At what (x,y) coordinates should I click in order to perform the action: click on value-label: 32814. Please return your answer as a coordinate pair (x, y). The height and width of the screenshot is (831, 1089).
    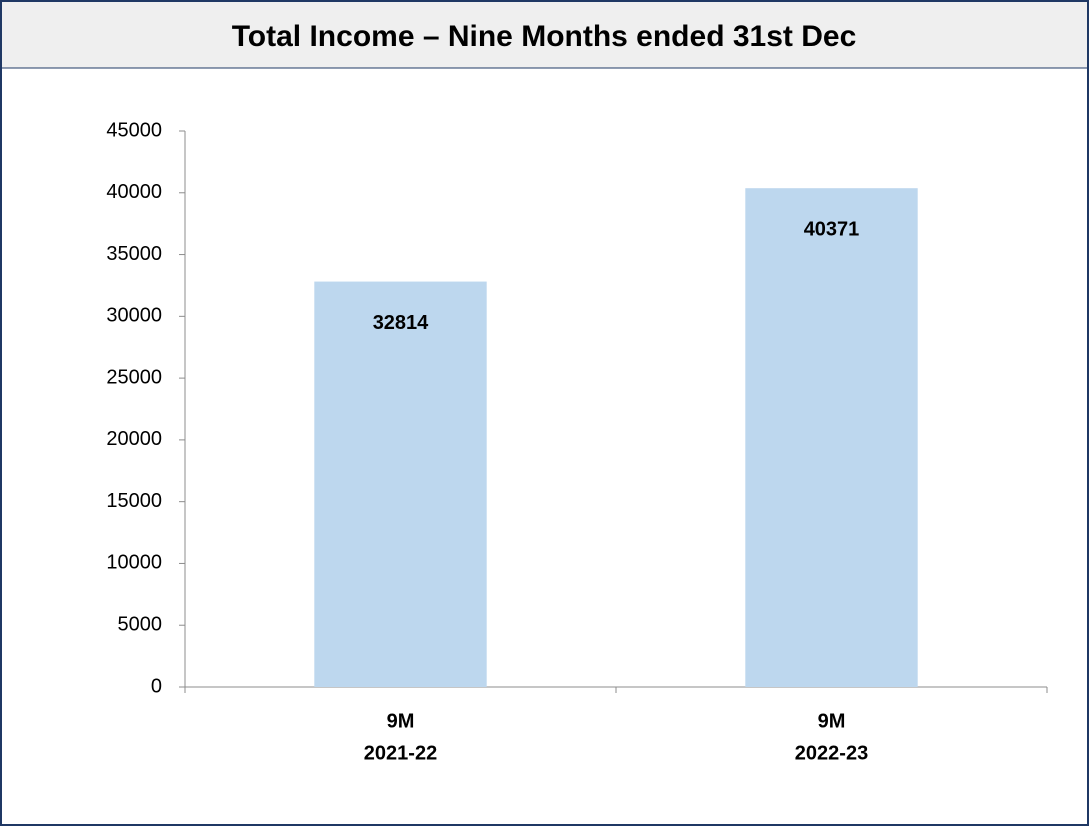
    Looking at the image, I should click on (401, 323).